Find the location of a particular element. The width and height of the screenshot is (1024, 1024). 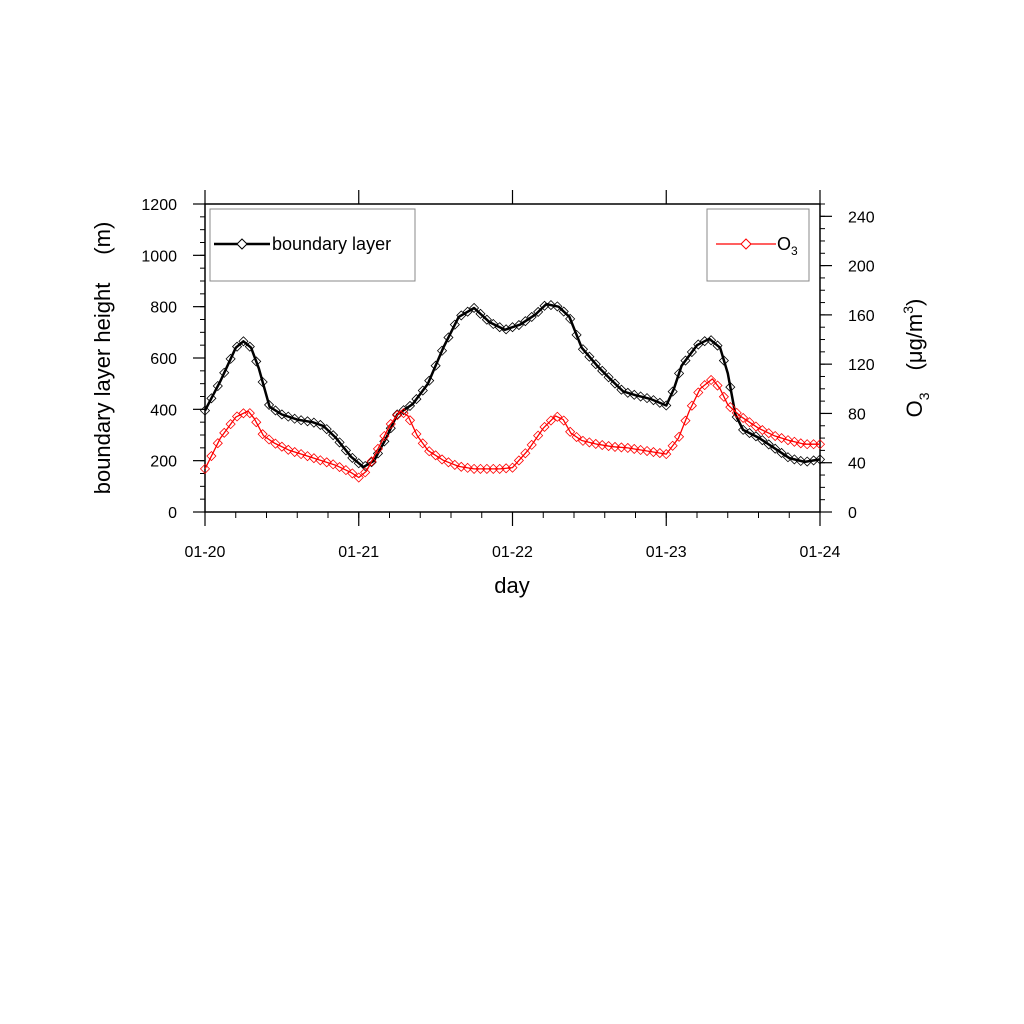

legend-boundary-layer: boundary layer is located at coordinates (312, 245).